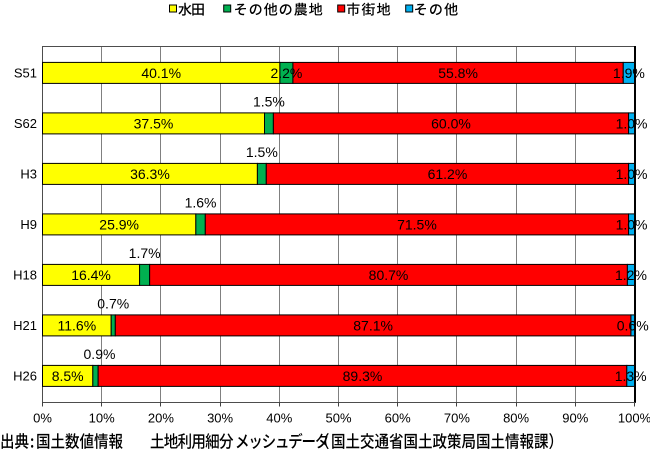 The width and height of the screenshot is (650, 454). I want to click on svg-text: 2.2%, so click(286, 73).